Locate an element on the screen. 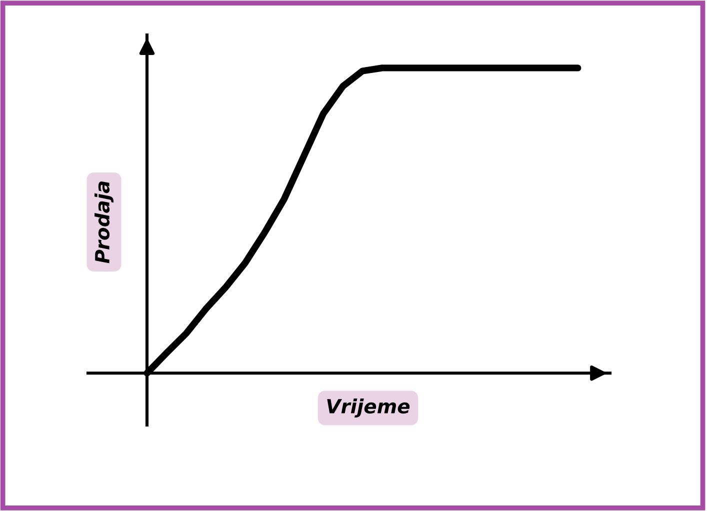 The height and width of the screenshot is (511, 707). x-axis-title: Vrijeme is located at coordinates (368, 408).